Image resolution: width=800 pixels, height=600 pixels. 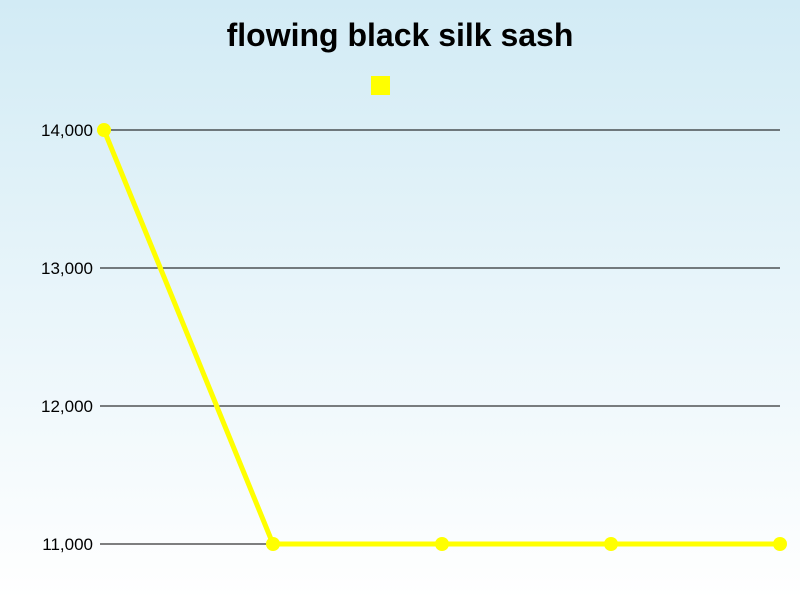 I want to click on legend, so click(x=380, y=85).